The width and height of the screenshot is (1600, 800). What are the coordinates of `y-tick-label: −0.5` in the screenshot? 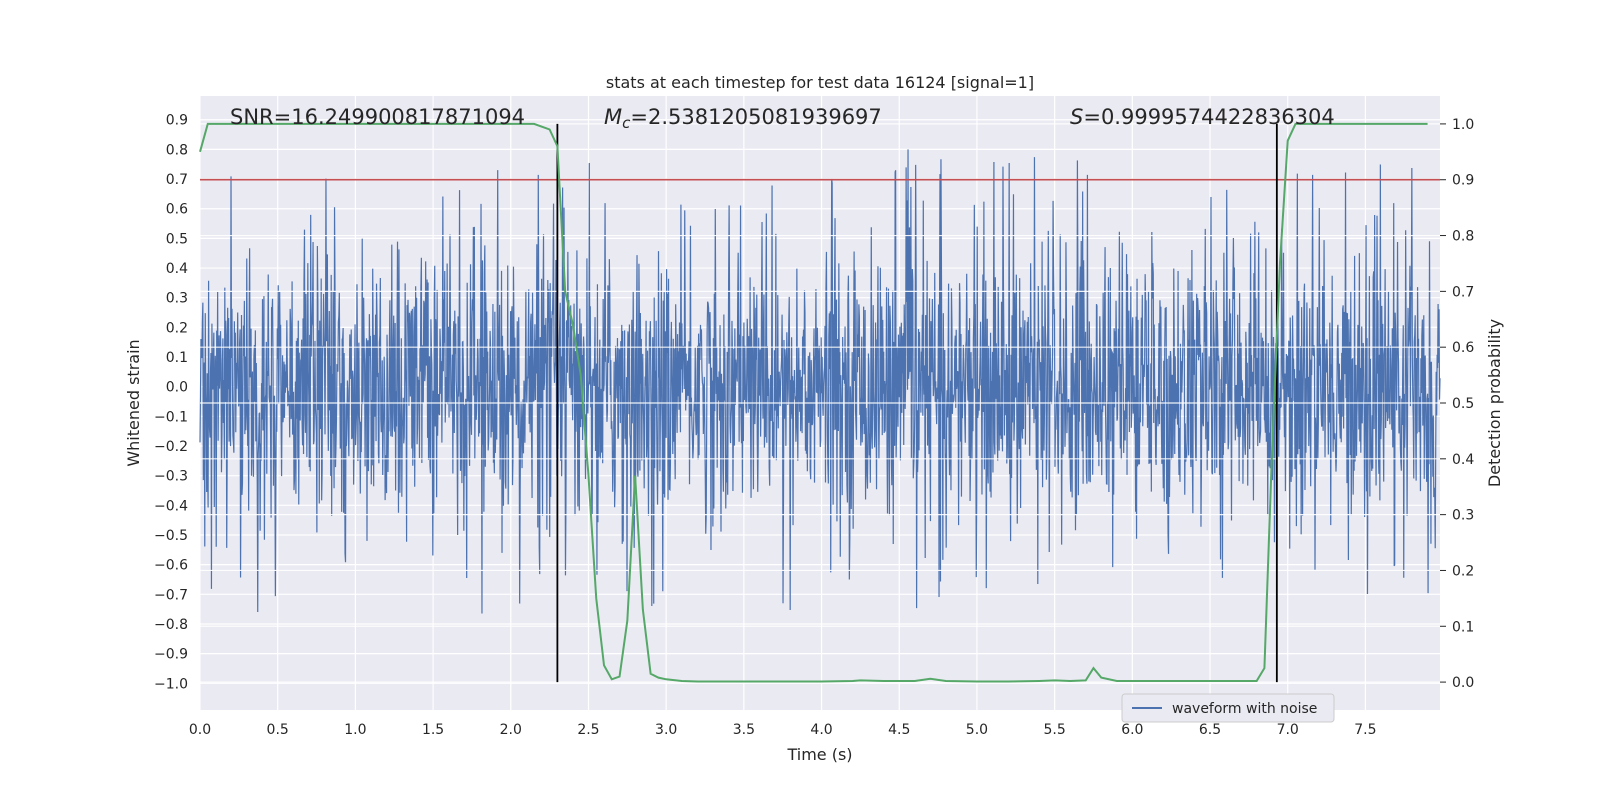 It's located at (171, 536).